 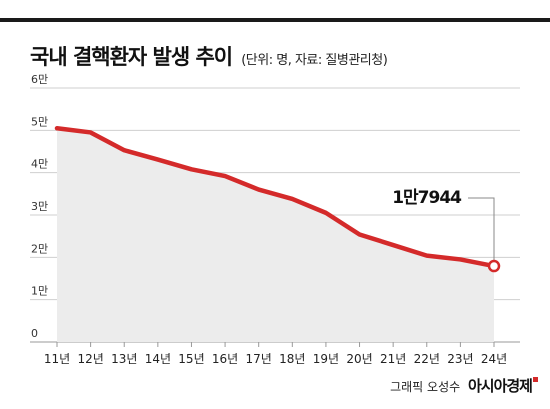 I want to click on y-tick-label: 6만, so click(x=39, y=79).